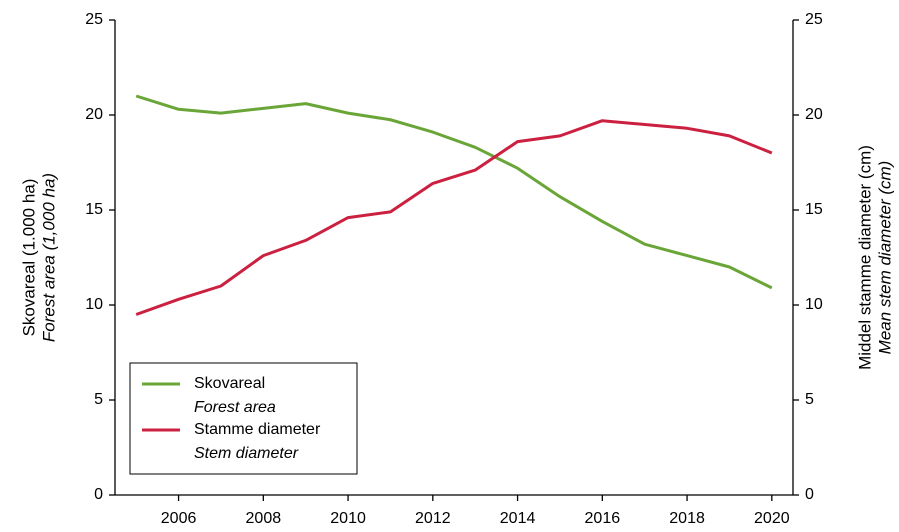  I want to click on y-tick-label: 5, so click(98, 399).